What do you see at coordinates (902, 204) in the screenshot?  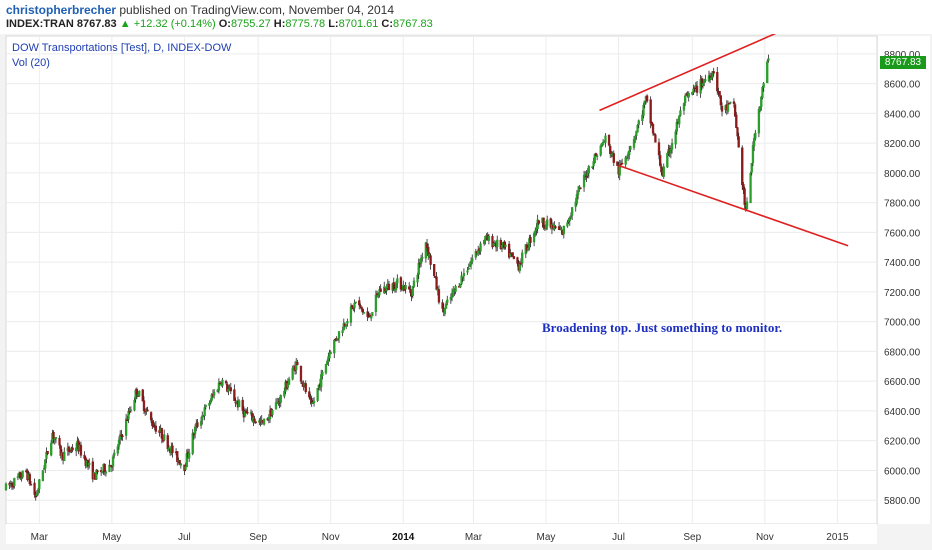 I see `price-tick-label: 7800.00` at bounding box center [902, 204].